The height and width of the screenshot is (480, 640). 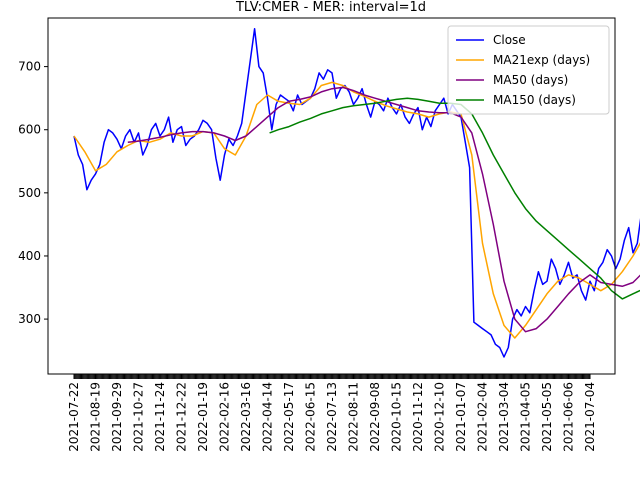 I want to click on x-tick-label-11: 2022-06-15, so click(x=311, y=417).